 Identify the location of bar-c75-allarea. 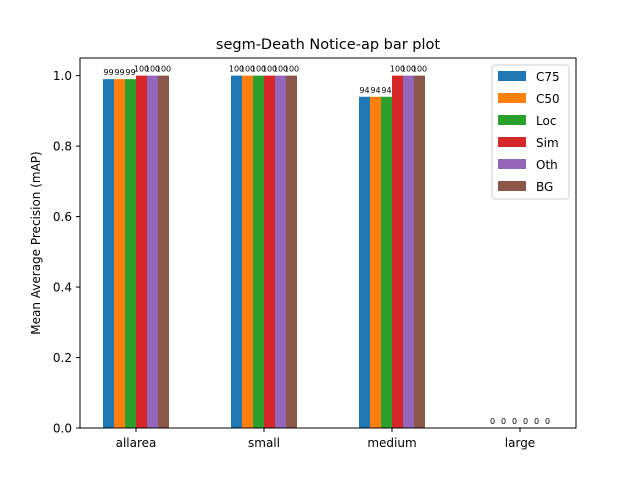
(108, 254).